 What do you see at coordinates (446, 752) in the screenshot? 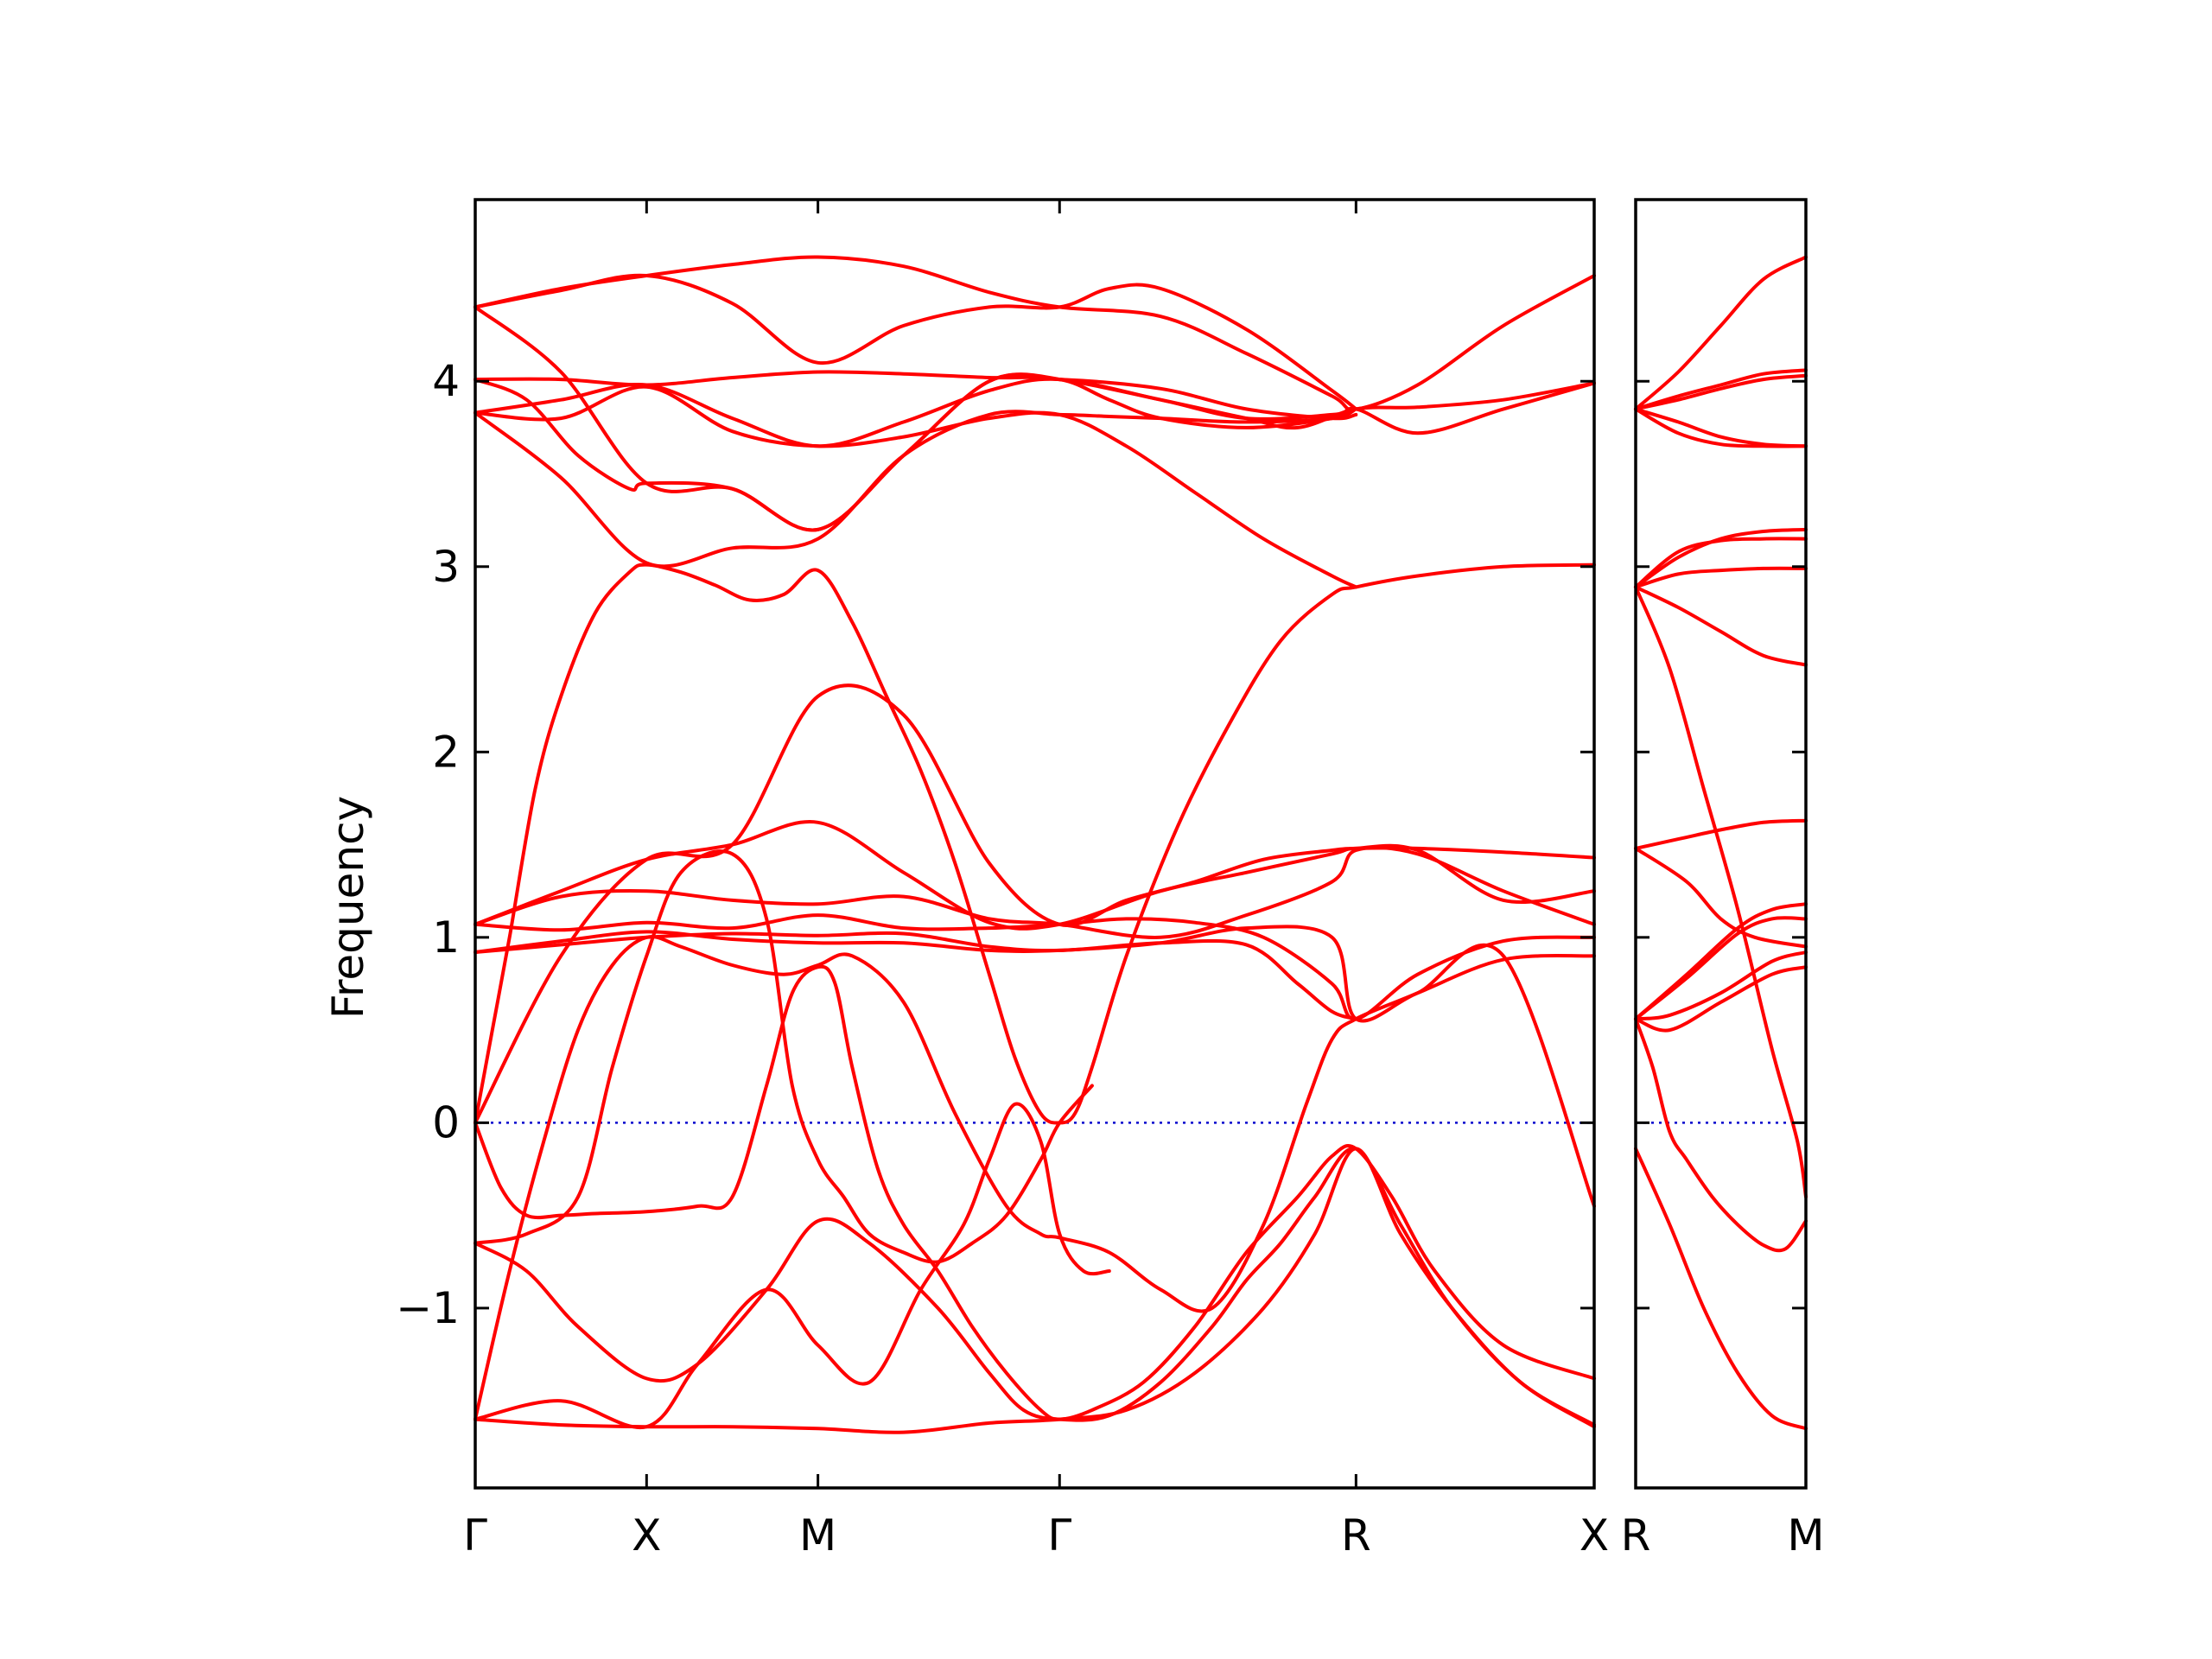
I see `y-tick-label: 2` at bounding box center [446, 752].